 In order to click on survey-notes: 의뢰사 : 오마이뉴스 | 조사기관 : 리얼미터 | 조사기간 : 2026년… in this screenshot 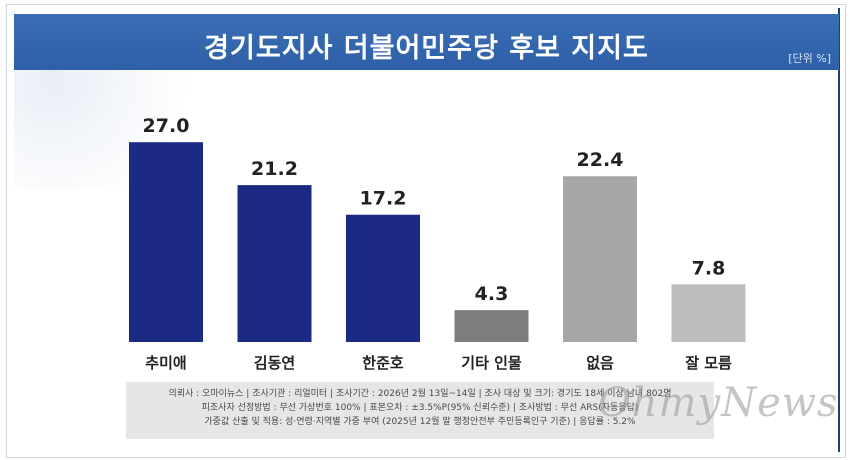, I will do `click(420, 410)`.